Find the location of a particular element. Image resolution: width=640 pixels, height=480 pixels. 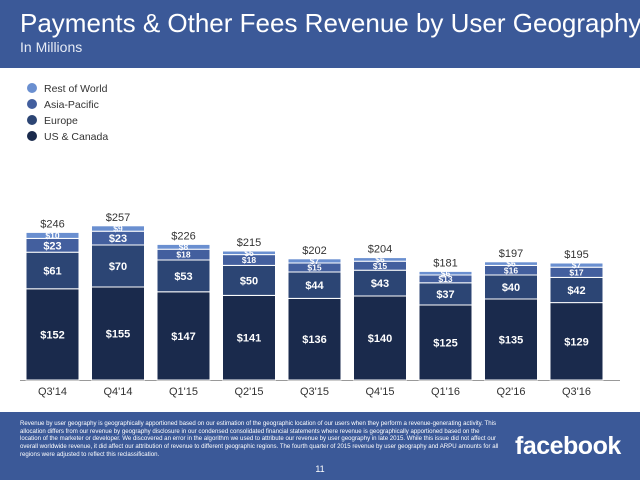

data-label-us-canada-q4-14: $155 is located at coordinates (118, 334).